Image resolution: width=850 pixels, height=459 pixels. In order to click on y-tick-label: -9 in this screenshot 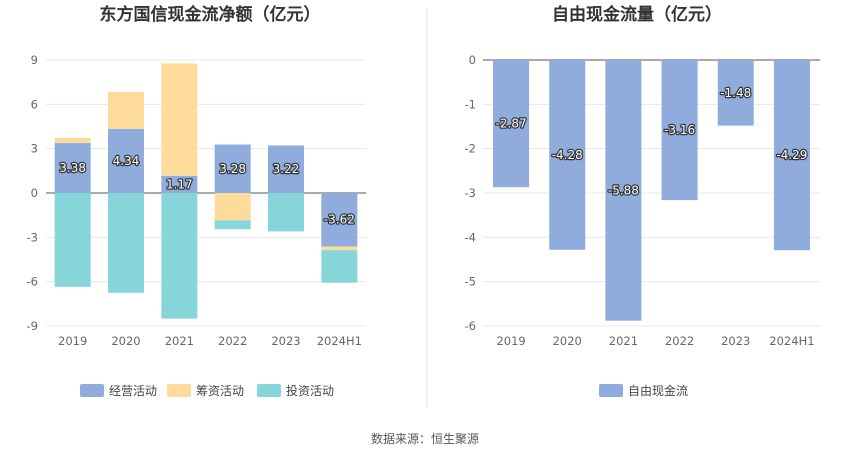, I will do `click(32, 326)`.